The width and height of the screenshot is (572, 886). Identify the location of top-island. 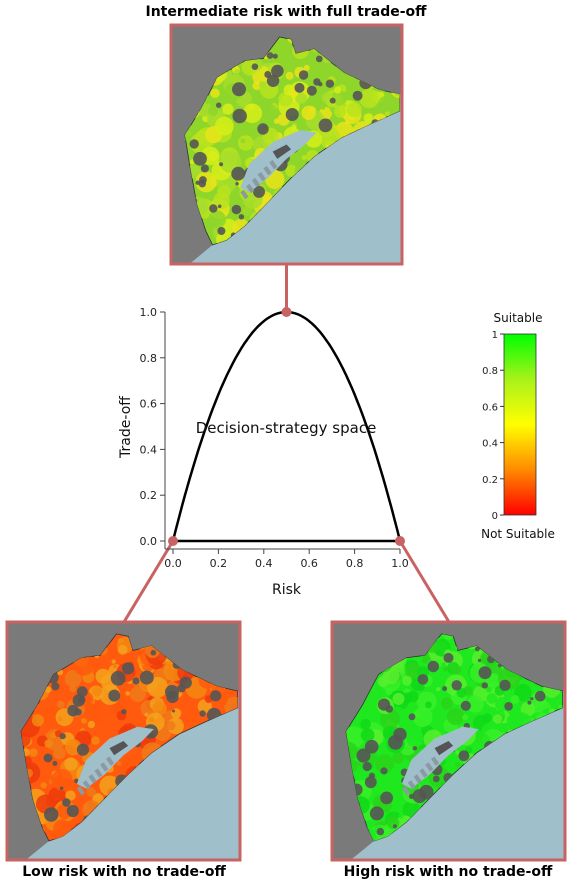
(282, 151).